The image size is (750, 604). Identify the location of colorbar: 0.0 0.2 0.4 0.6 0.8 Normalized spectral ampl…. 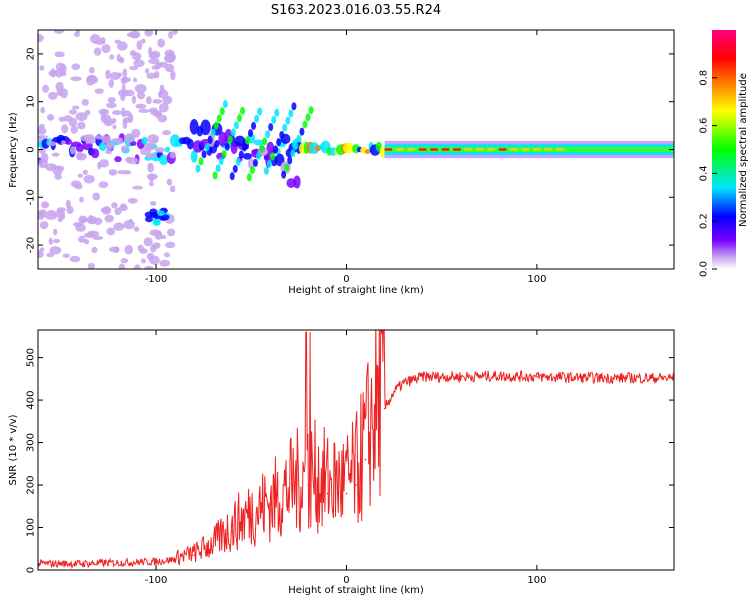
(724, 153).